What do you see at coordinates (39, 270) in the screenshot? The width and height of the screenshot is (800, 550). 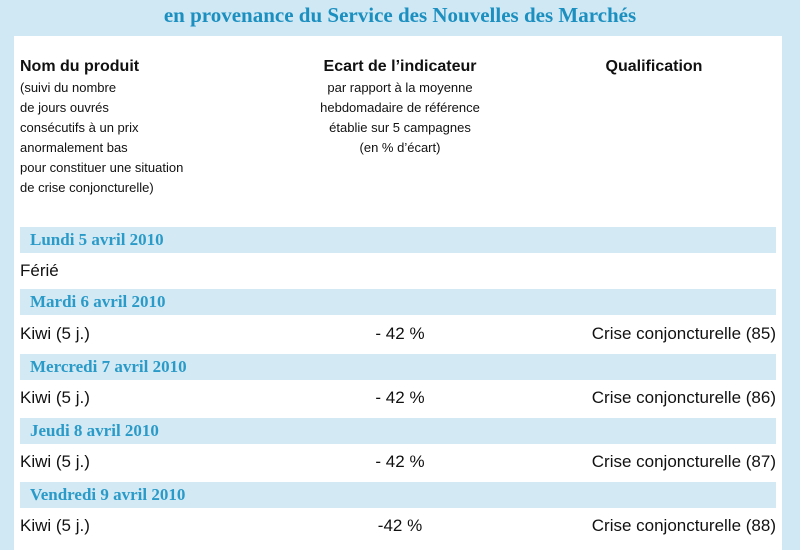 I see `cell-product: Férié` at bounding box center [39, 270].